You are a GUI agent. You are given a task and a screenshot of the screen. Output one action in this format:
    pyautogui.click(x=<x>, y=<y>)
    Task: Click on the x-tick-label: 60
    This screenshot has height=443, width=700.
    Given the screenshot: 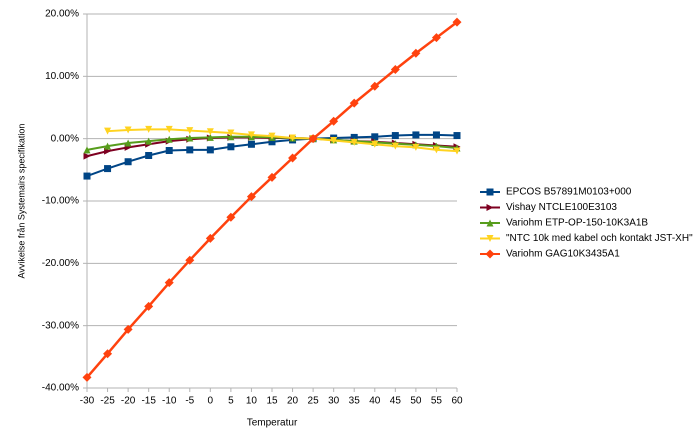 What is the action you would take?
    pyautogui.click(x=457, y=401)
    